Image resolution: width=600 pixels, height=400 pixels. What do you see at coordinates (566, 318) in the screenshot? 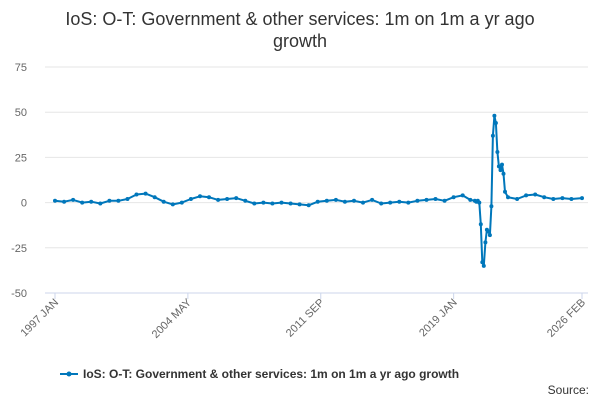
I see `x-tick-label: 2026 FEB` at bounding box center [566, 318].